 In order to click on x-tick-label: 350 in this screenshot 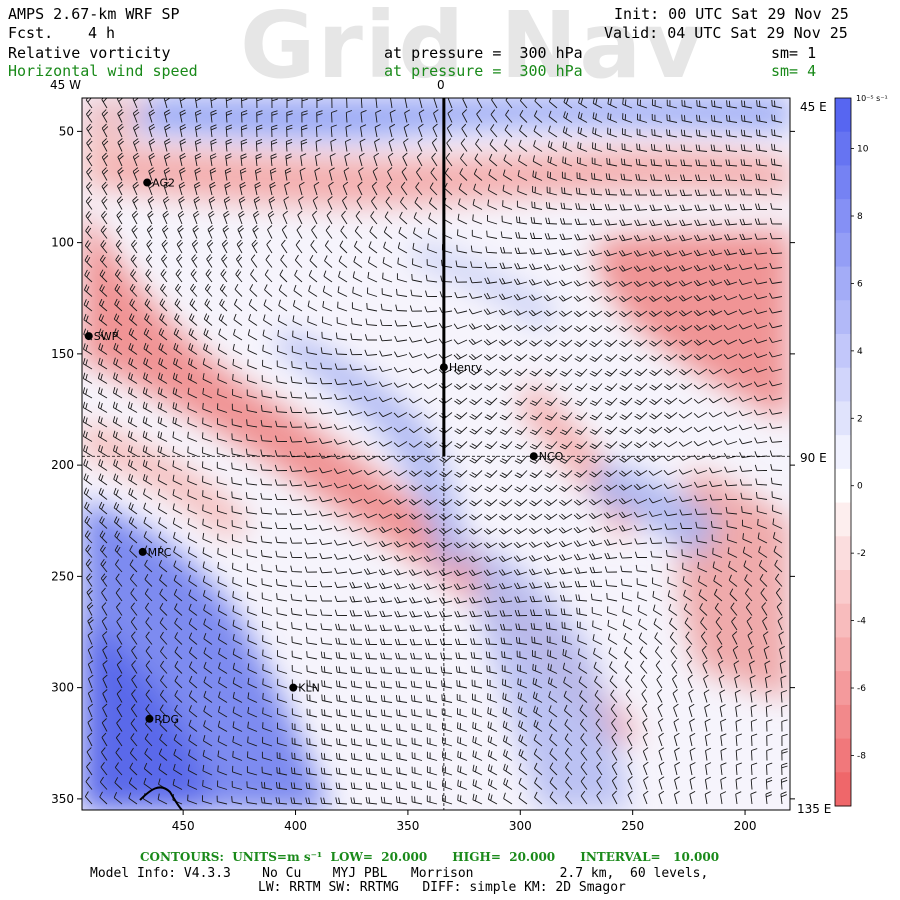, I will do `click(407, 826)`.